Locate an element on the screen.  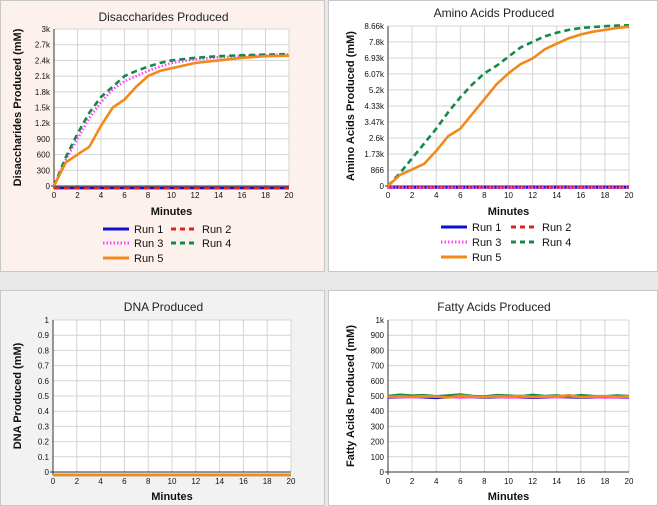
chart-0-y-tick-label: 2.1k is located at coordinates (43, 76).